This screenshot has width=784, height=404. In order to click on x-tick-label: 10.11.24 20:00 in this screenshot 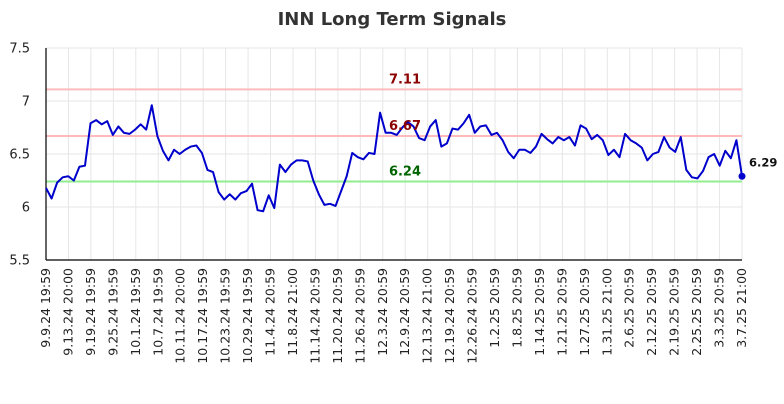, I will do `click(180, 316)`.